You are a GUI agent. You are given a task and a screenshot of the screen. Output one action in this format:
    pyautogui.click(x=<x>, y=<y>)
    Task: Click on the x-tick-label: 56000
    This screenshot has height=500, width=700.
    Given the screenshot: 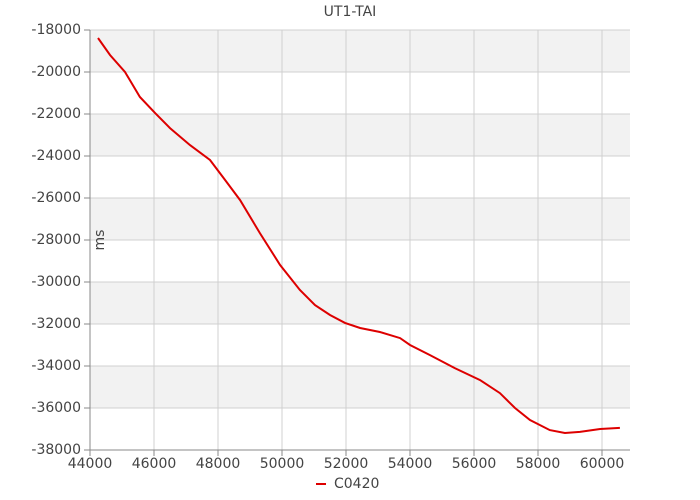 What is the action you would take?
    pyautogui.click(x=474, y=464)
    